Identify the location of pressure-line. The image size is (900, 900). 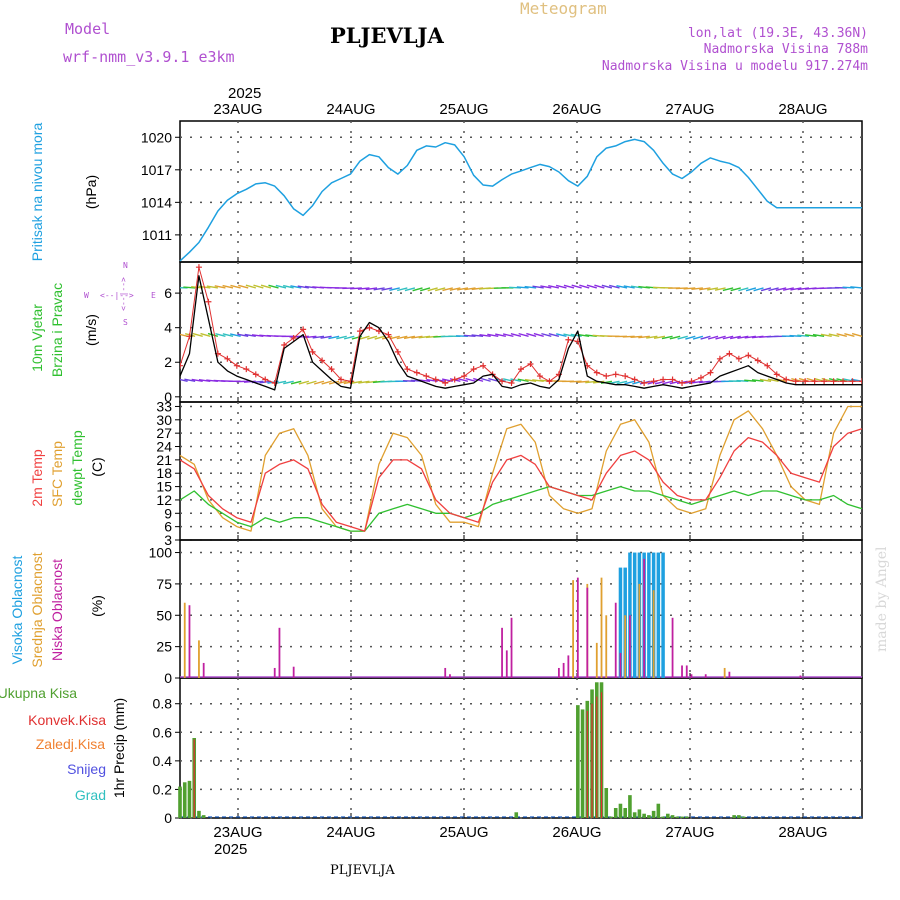
(520, 200).